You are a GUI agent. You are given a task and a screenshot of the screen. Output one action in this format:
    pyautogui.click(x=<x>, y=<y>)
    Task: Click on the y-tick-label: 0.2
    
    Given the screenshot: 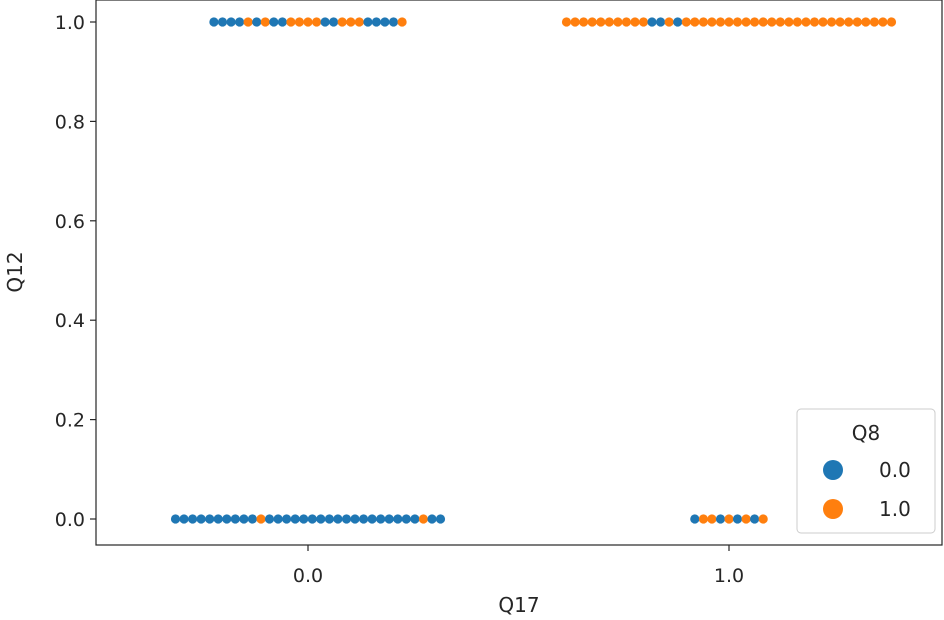 What is the action you would take?
    pyautogui.click(x=70, y=421)
    